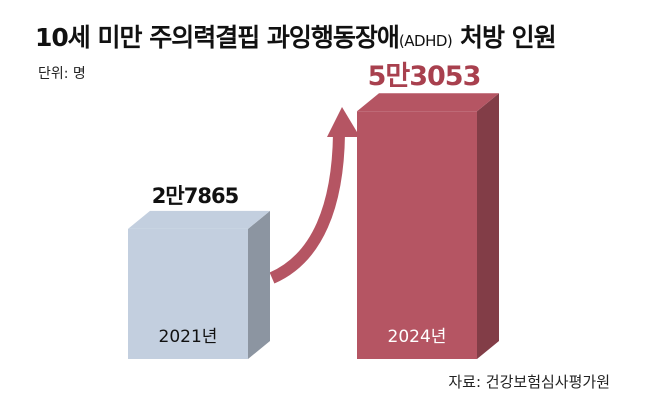 The height and width of the screenshot is (414, 658). What do you see at coordinates (504, 37) in the screenshot?
I see `title-tail: 처방 인원` at bounding box center [504, 37].